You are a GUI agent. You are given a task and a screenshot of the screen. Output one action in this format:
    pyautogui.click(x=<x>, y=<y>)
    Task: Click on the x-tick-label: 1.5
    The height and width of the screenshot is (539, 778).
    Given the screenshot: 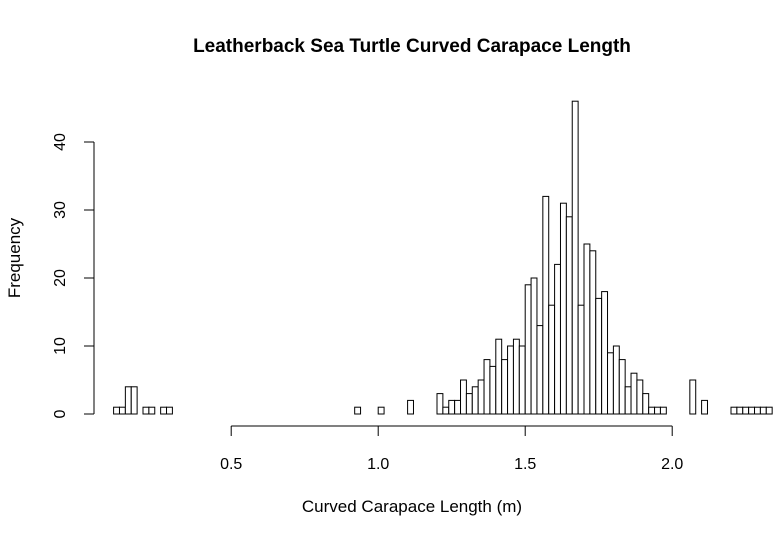 What is the action you would take?
    pyautogui.click(x=525, y=464)
    